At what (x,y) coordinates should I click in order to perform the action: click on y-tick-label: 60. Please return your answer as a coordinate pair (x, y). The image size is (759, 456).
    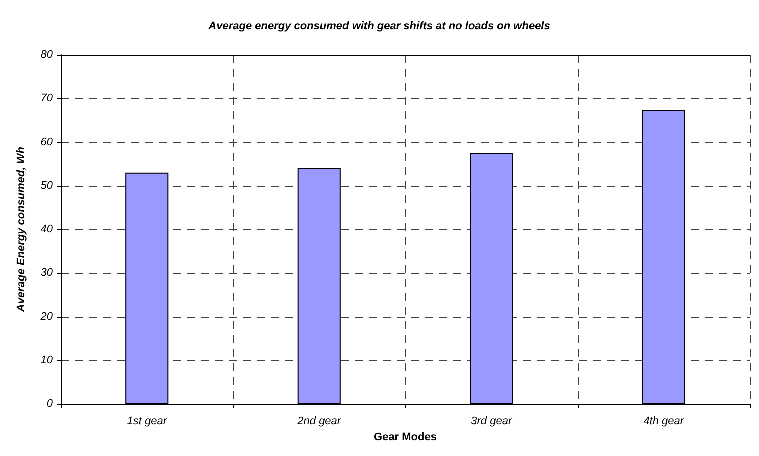
    Looking at the image, I should click on (47, 142).